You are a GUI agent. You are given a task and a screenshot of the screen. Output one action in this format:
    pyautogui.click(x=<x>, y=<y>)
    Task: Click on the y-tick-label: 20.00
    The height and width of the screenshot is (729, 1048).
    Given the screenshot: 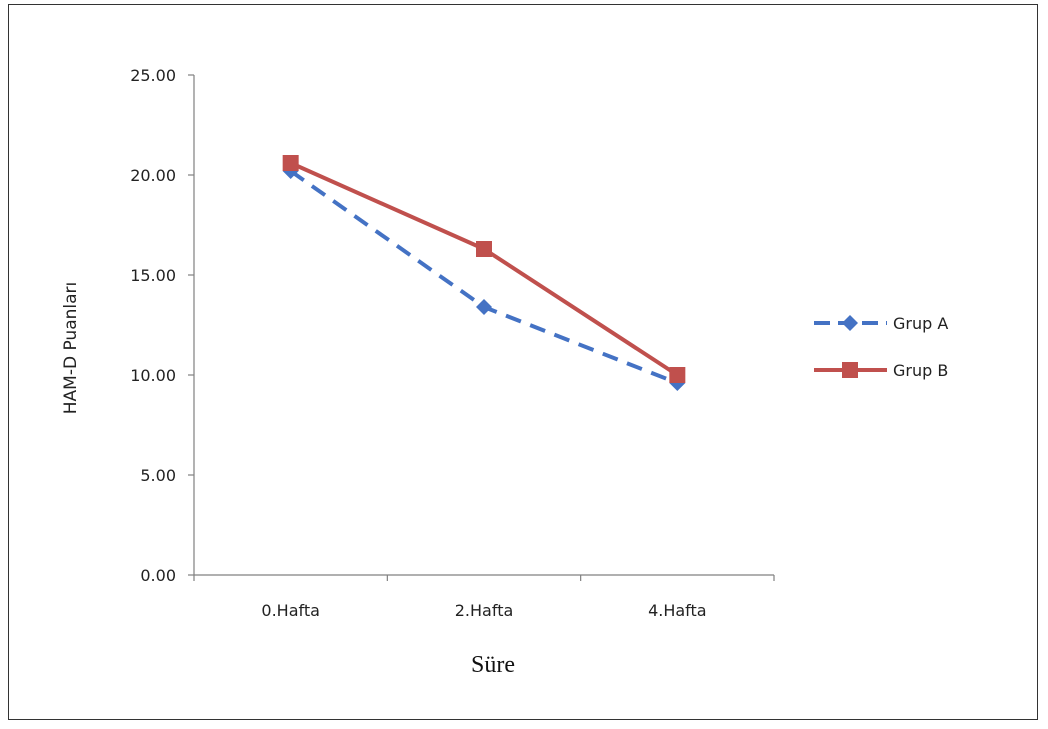 What is the action you would take?
    pyautogui.click(x=153, y=175)
    